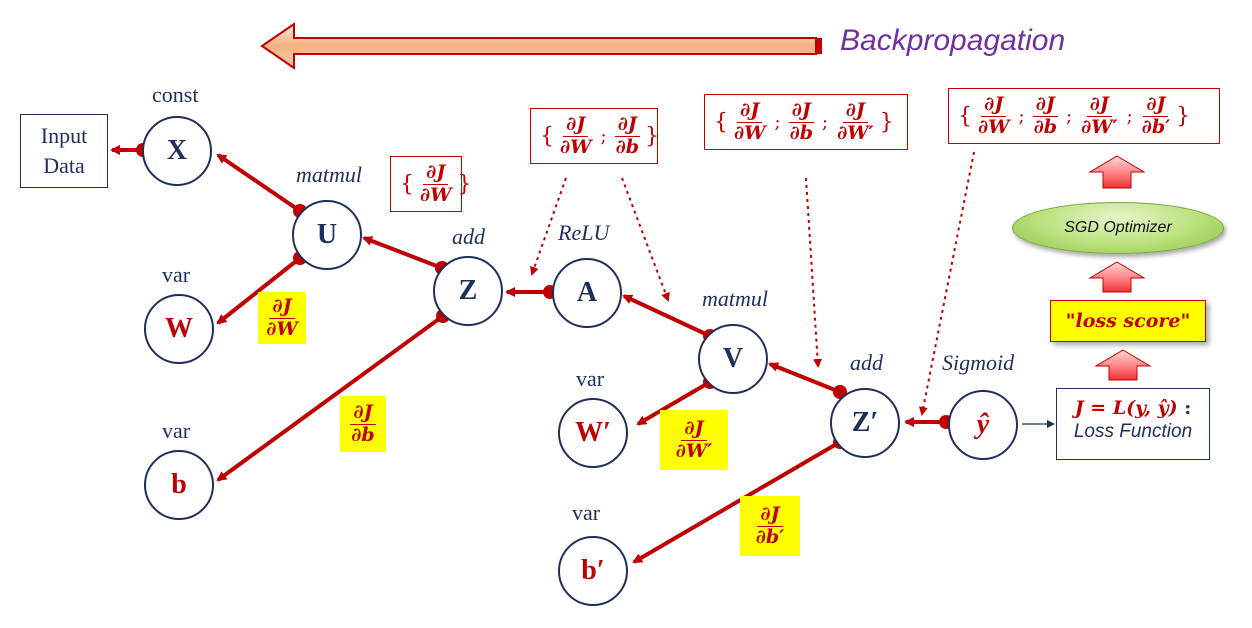 The width and height of the screenshot is (1252, 628). I want to click on node-u-label: matmul, so click(329, 174).